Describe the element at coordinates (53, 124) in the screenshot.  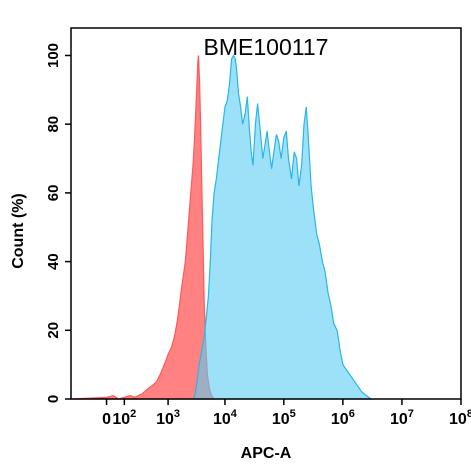
I see `y-tick-label: 80` at that location.